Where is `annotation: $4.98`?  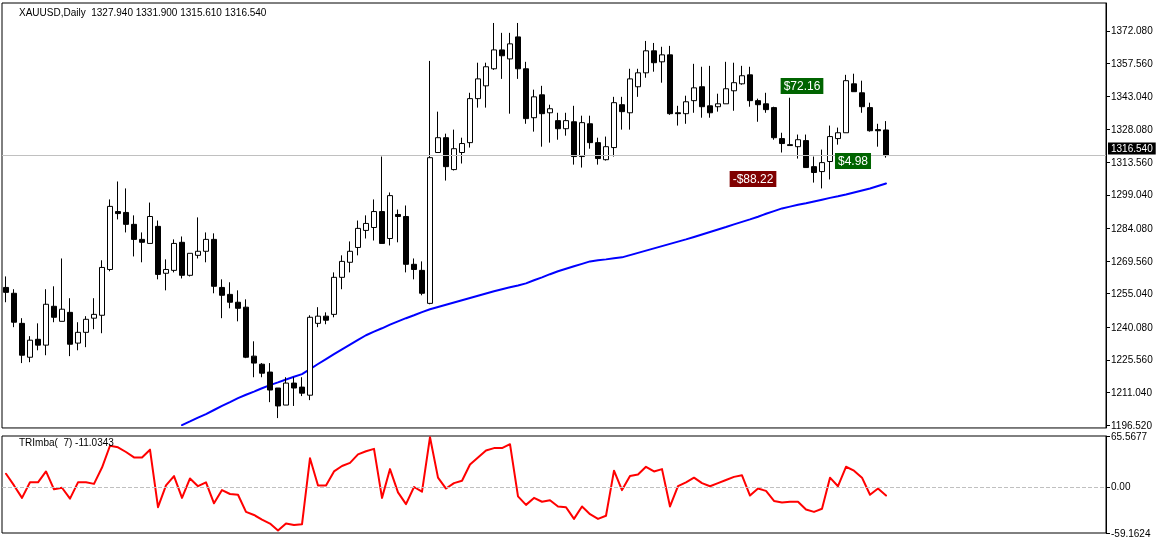 annotation: $4.98 is located at coordinates (853, 161).